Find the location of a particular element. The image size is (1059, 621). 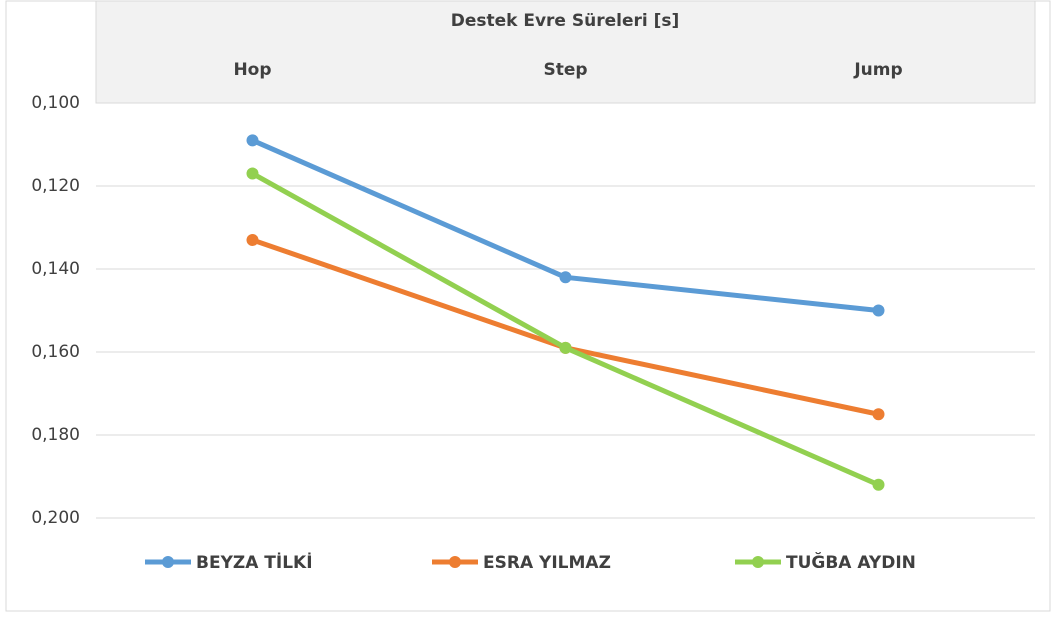

chart-title: Destek Evre Süreleri [s] is located at coordinates (565, 21).